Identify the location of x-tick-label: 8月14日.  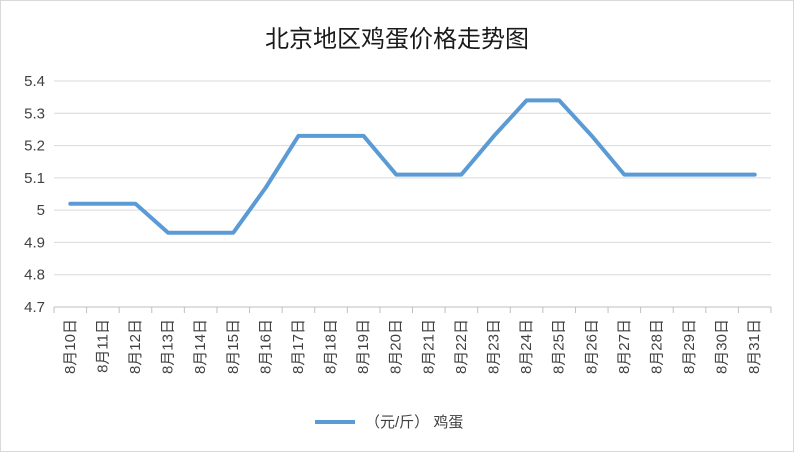
(200, 346).